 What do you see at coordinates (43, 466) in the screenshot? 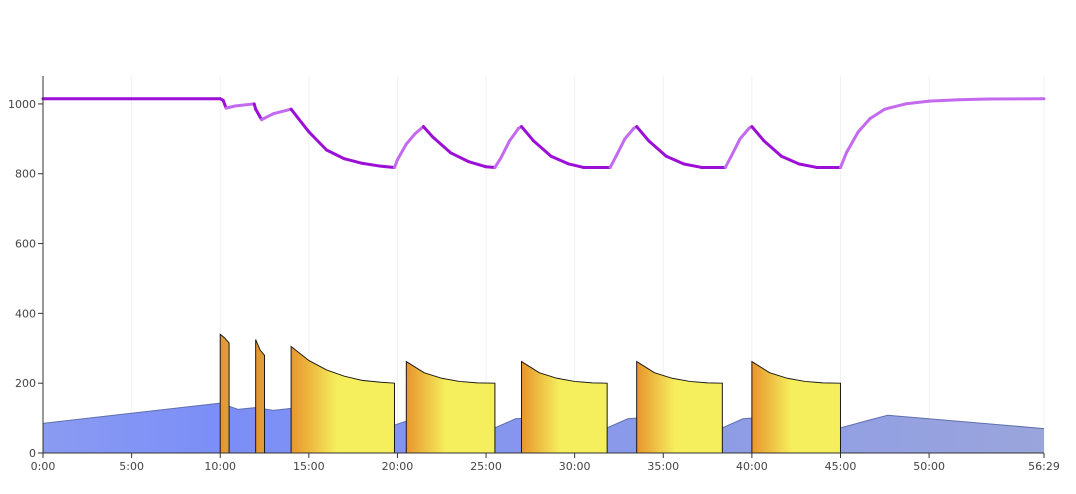
I see `x-tick-label: 0:00` at bounding box center [43, 466].